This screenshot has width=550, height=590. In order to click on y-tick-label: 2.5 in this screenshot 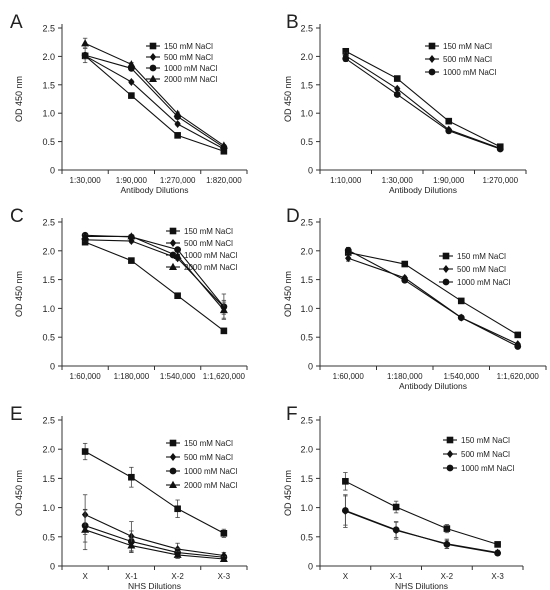, I will do `click(48, 421)`.